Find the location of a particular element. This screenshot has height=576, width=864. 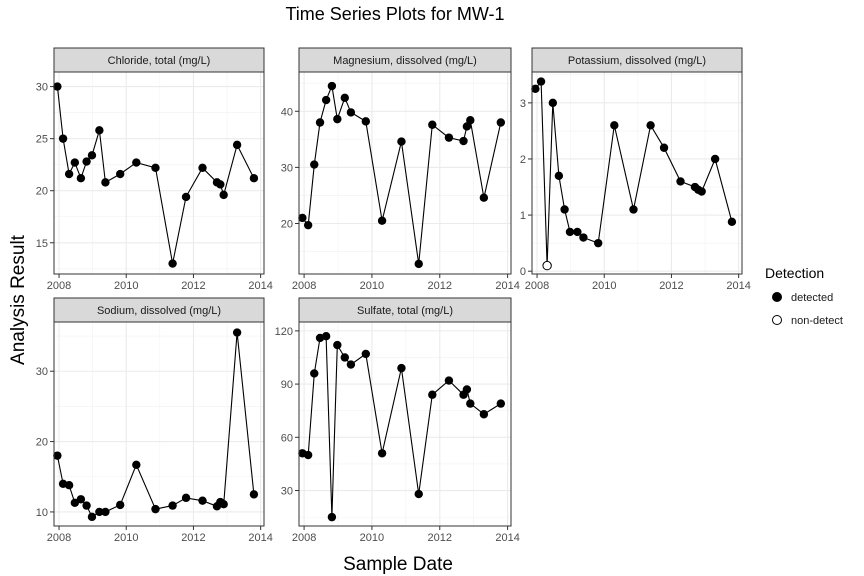

y-tick-label: 3 is located at coordinates (523, 104).